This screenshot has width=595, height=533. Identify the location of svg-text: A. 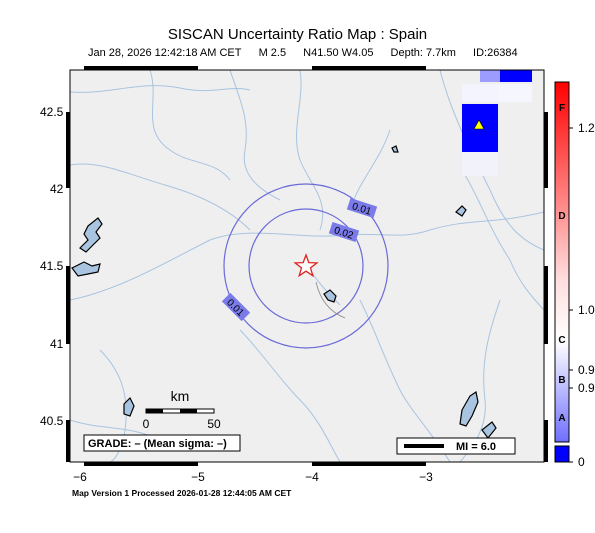
(561, 418).